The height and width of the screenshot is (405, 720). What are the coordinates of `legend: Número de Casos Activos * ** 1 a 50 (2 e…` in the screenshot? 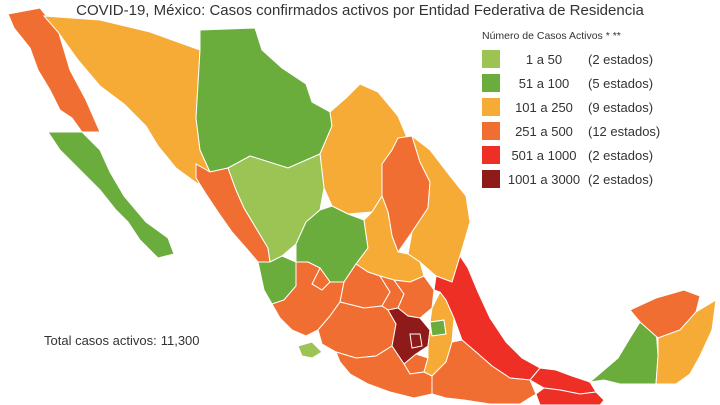 It's located at (600, 111).